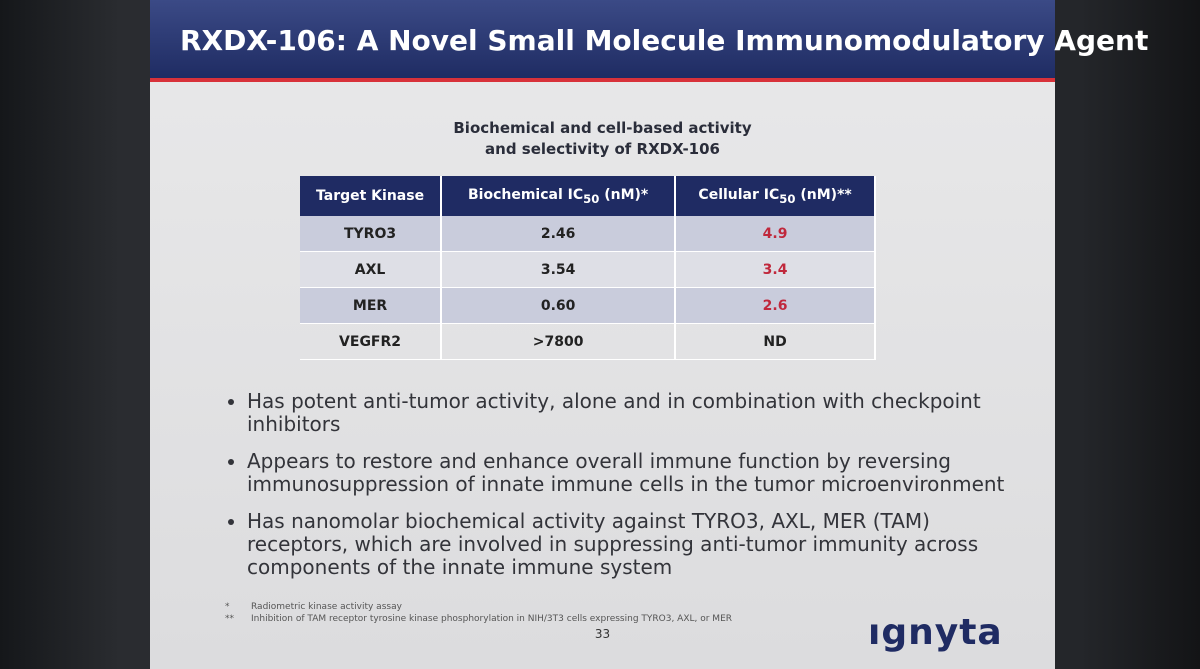  I want to click on table-row: VEGFR2 >7800 ND, so click(588, 341).